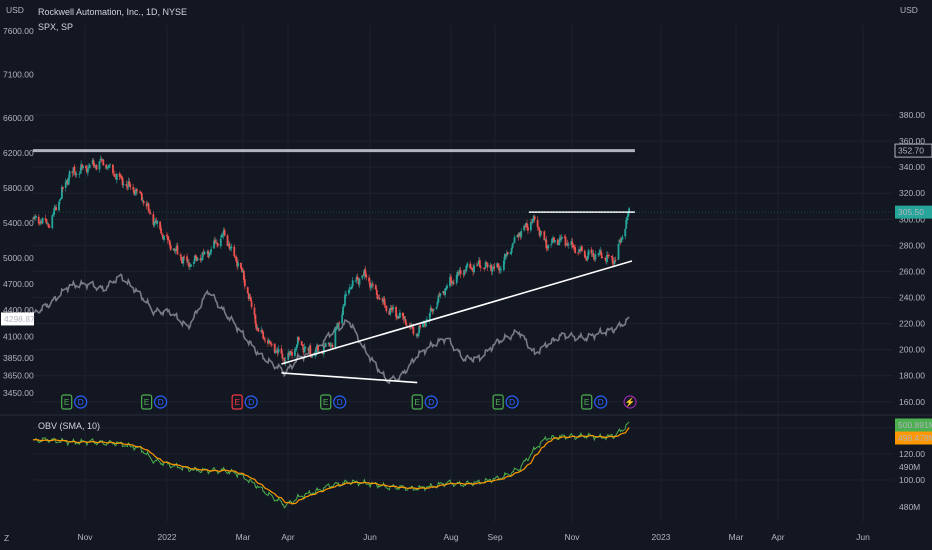 This screenshot has height=550, width=932. What do you see at coordinates (911, 212) in the screenshot?
I see `current-price-label-text: 305.50` at bounding box center [911, 212].